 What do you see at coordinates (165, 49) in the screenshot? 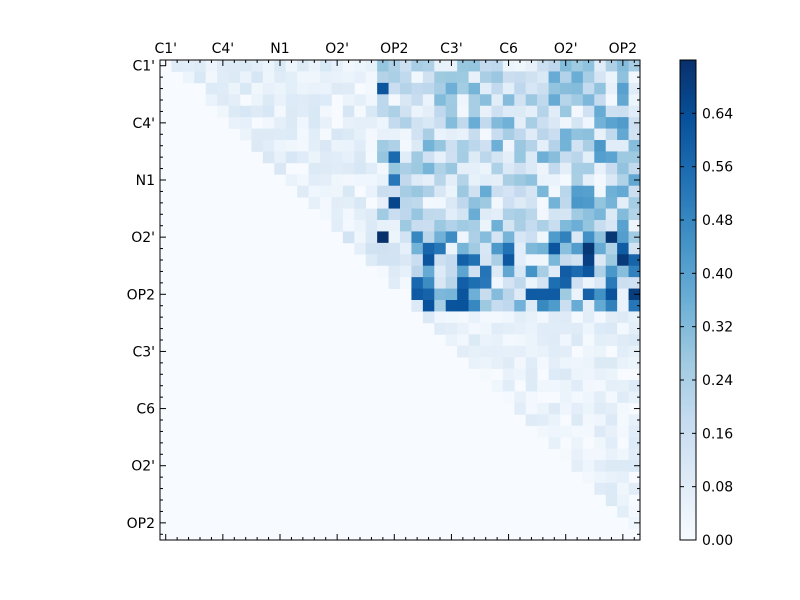
I see `x-tick-label: C1'` at bounding box center [165, 49].